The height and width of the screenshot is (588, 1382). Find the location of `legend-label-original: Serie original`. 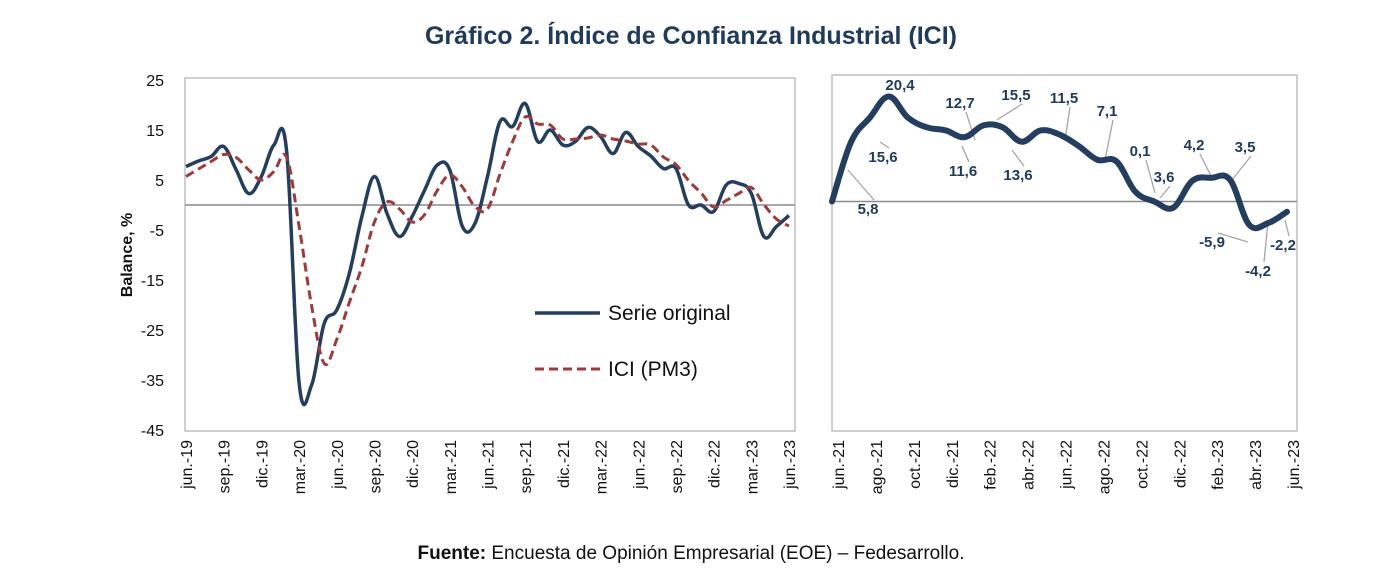

legend-label-original: Serie original is located at coordinates (669, 313).